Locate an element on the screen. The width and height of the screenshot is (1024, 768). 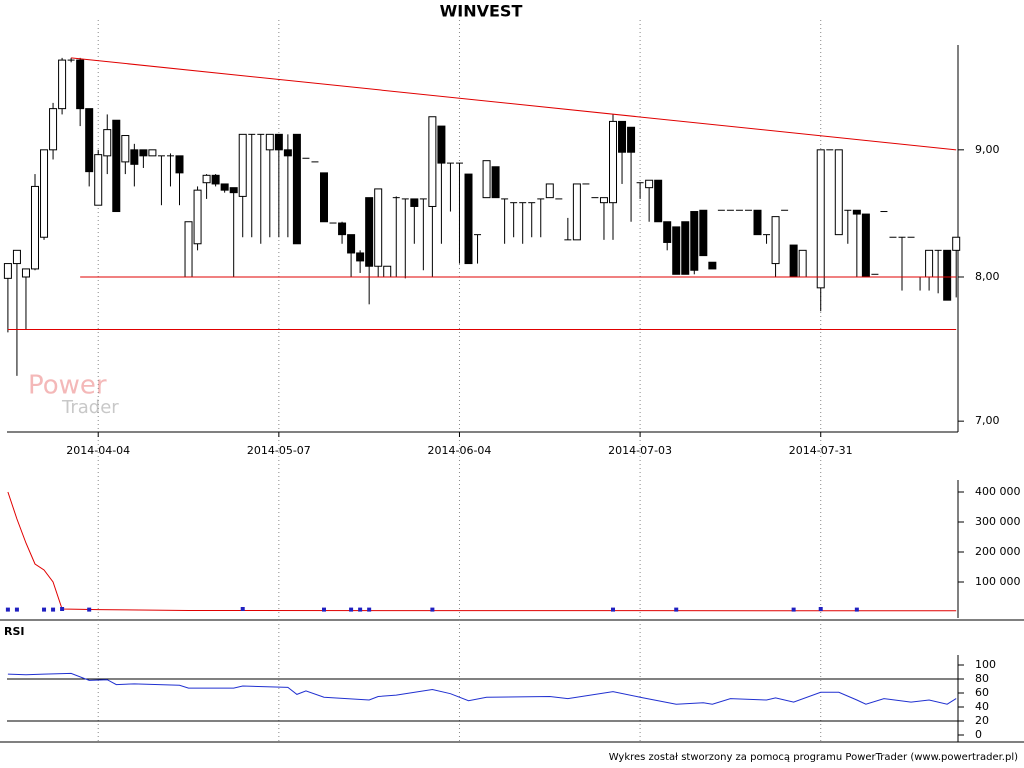
y-tick-label: 100 000 is located at coordinates (998, 581).